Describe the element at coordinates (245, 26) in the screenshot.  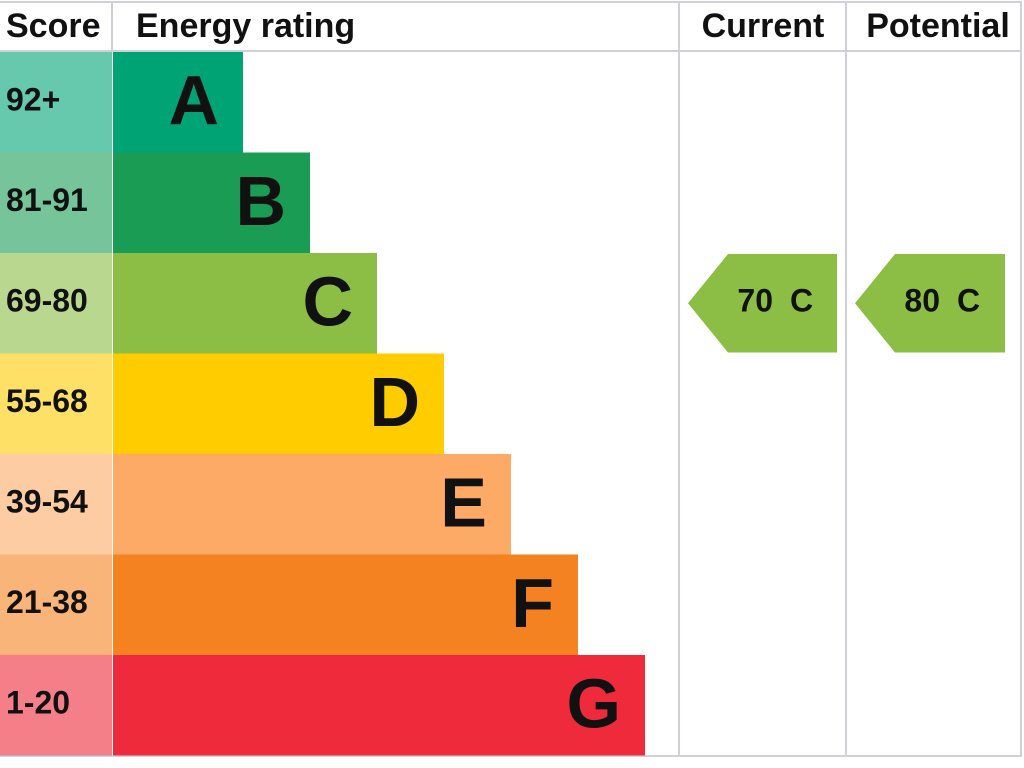
I see `header-rating: Energy rating` at that location.